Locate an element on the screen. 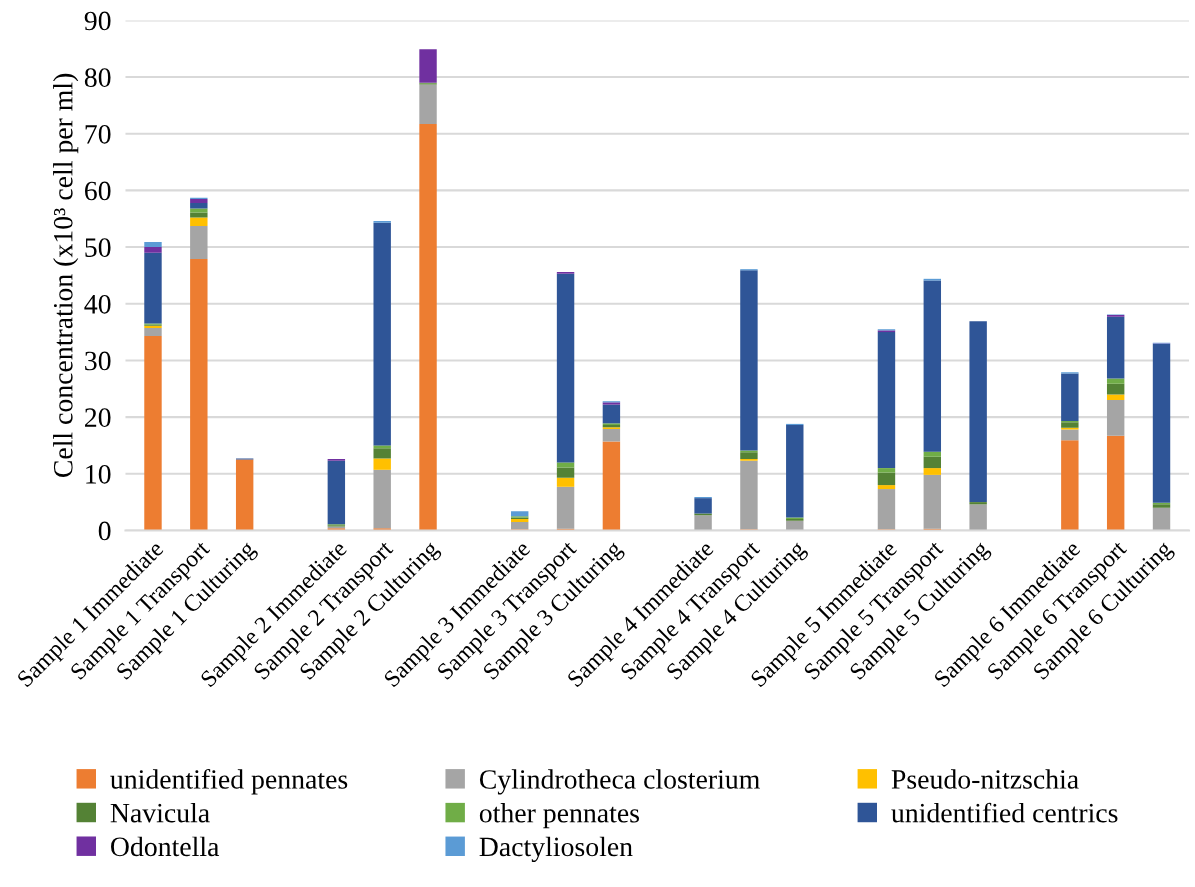 This screenshot has width=1195, height=887. legend-label: Dactyliosolen is located at coordinates (556, 849).